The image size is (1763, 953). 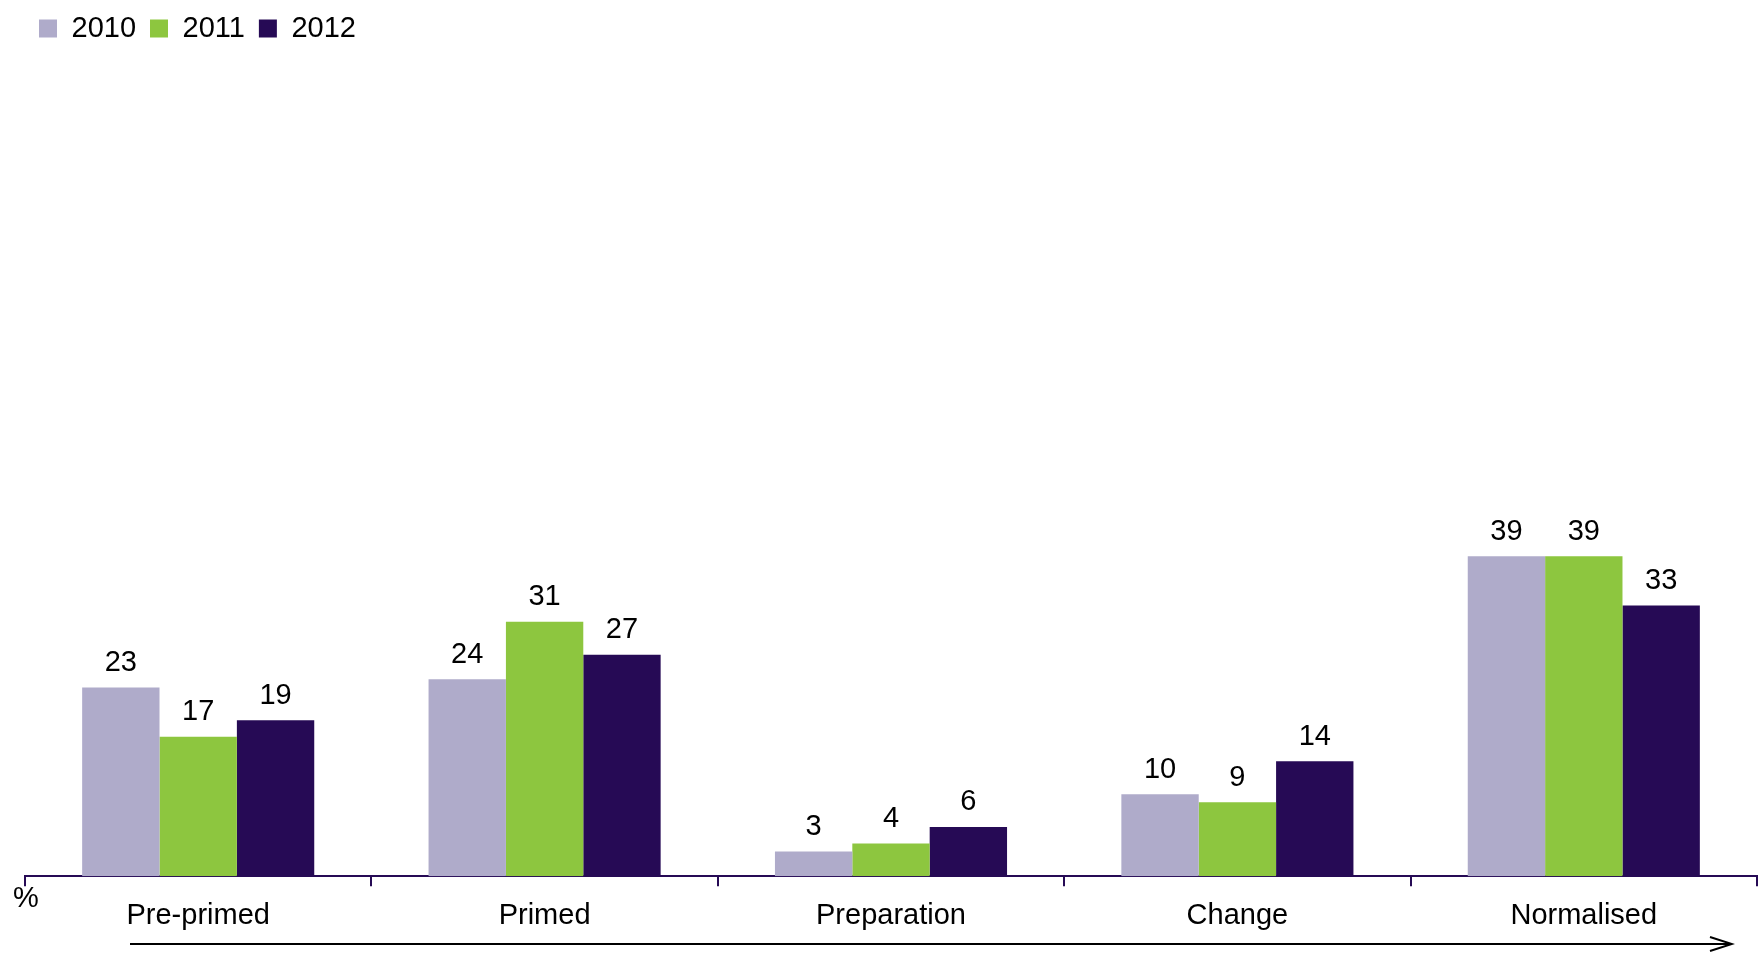 I want to click on x-tick-label: Pre-primed, so click(x=198, y=913).